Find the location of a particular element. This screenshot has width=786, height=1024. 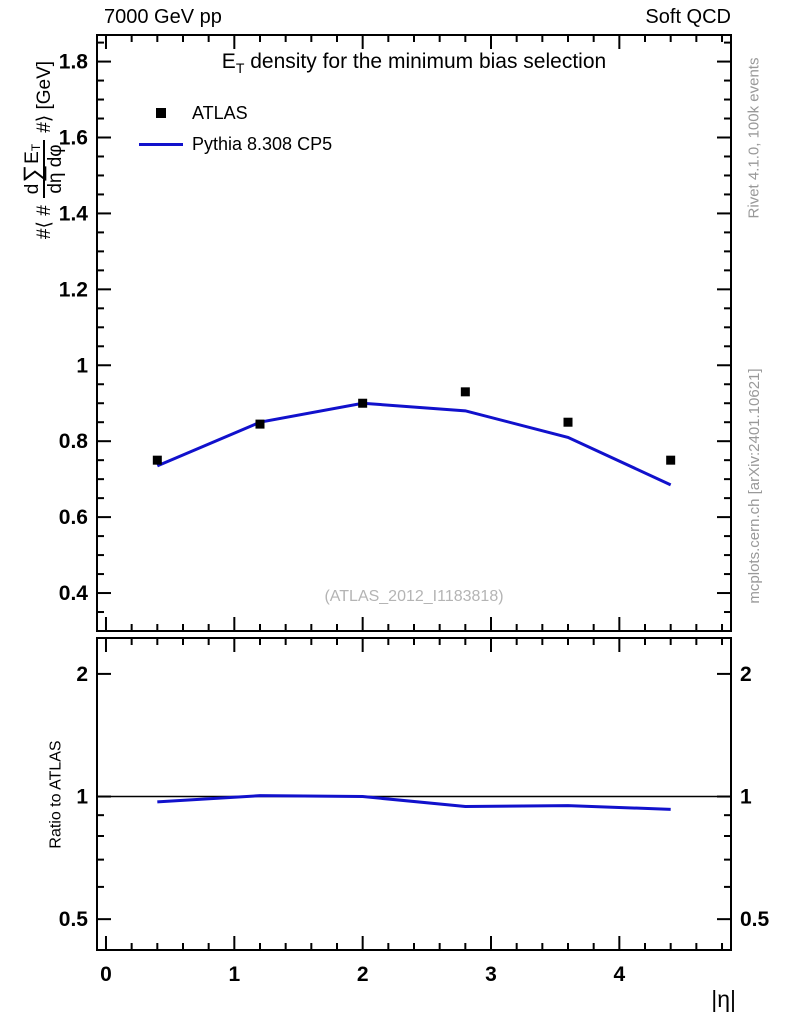

process-group-label: Soft QCD is located at coordinates (688, 17).